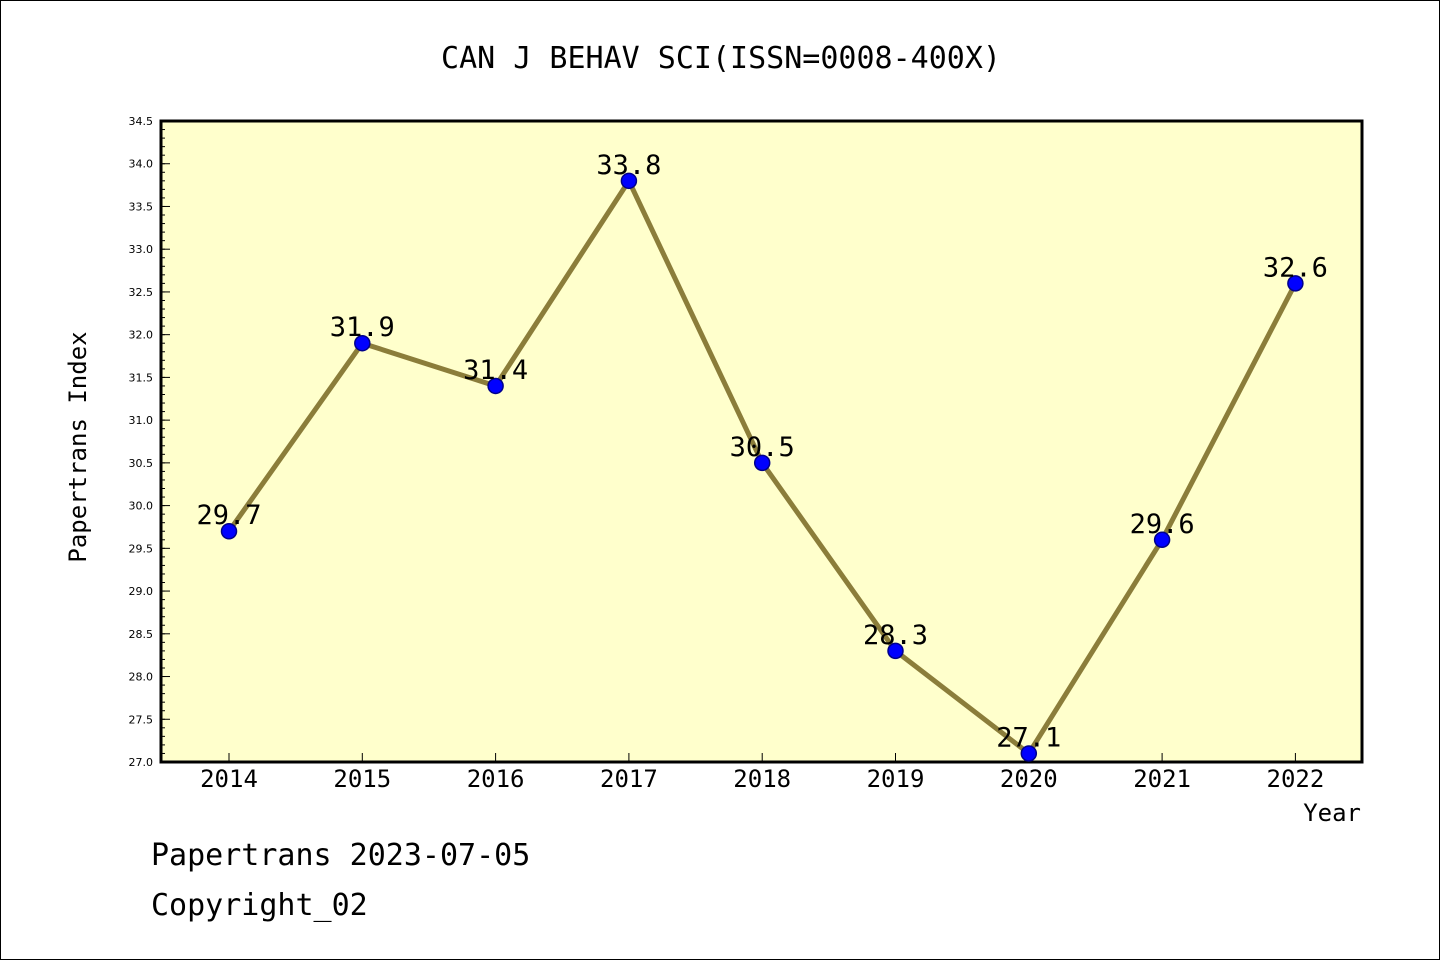 The width and height of the screenshot is (1440, 964). I want to click on y-tick-label: 28.0, so click(141, 677).